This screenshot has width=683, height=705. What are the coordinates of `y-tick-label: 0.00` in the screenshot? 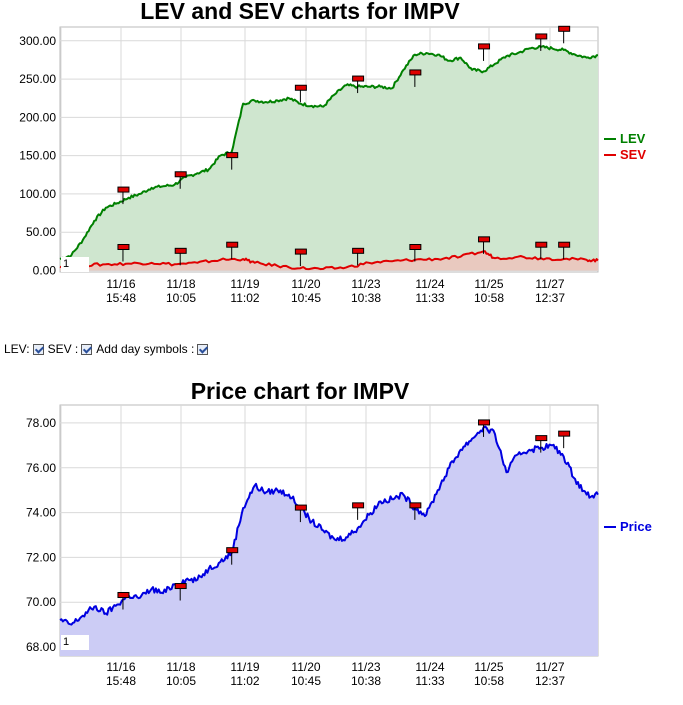 It's located at (45, 270).